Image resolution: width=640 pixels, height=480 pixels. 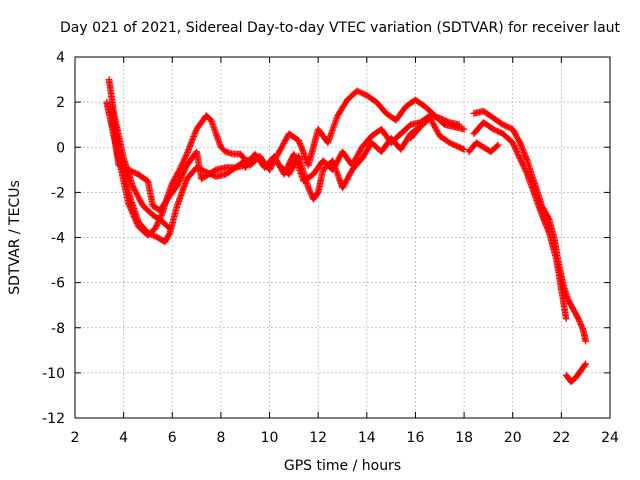 What do you see at coordinates (483, 147) in the screenshot?
I see `series-track-k` at bounding box center [483, 147].